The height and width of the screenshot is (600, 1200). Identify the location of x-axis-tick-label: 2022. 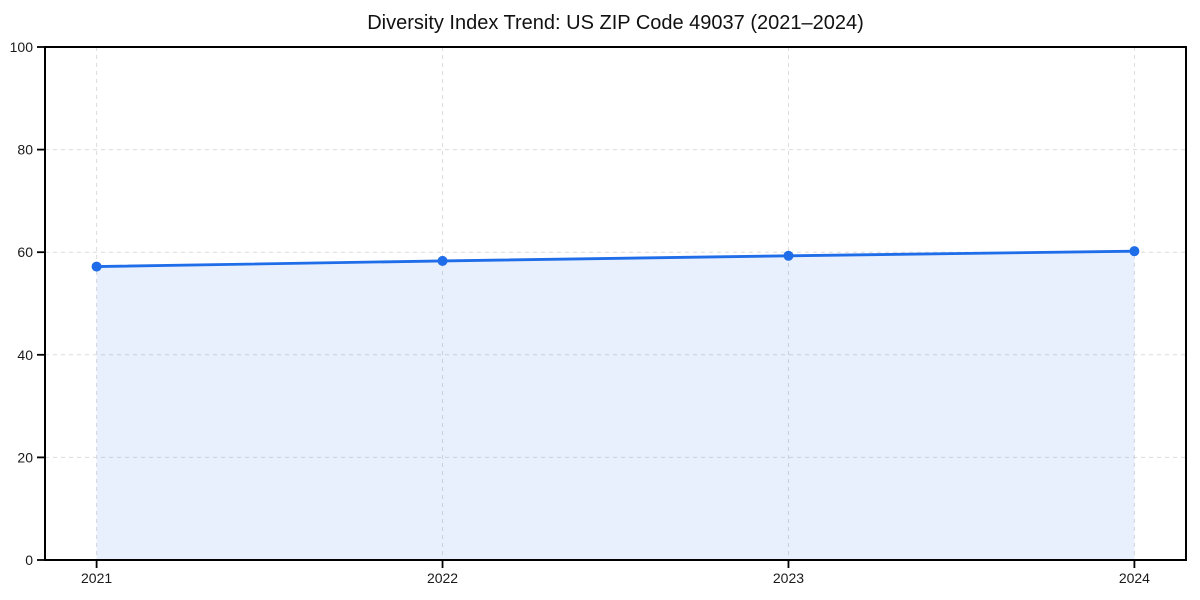
(442, 578).